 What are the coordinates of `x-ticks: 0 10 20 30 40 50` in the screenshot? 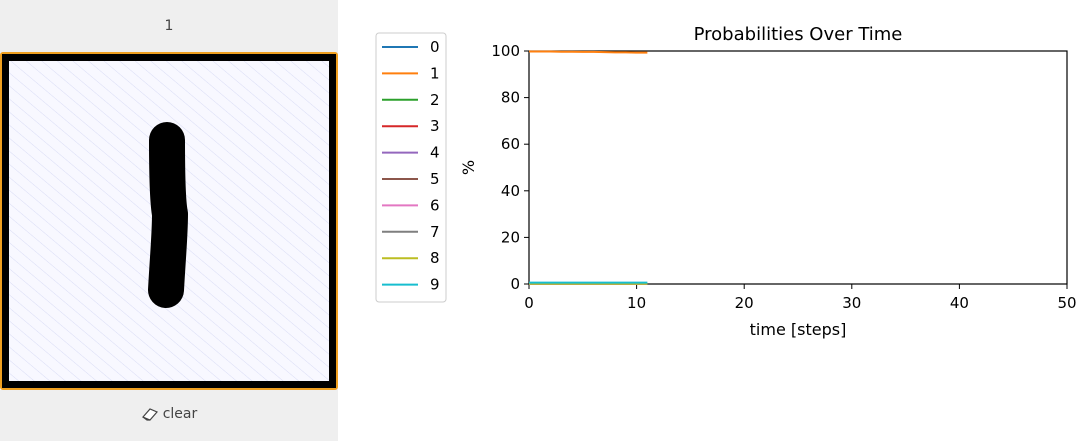 It's located at (800, 298).